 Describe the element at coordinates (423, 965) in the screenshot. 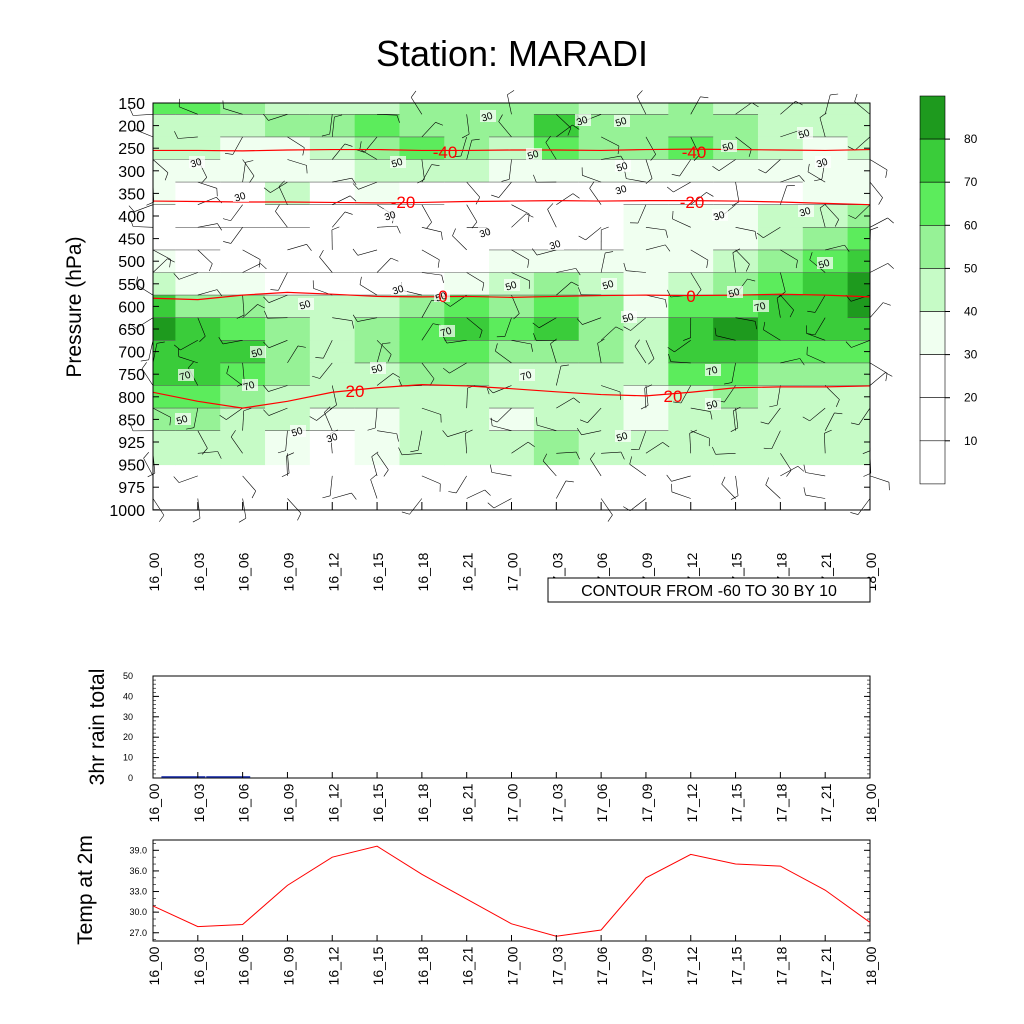

I see `temp-x-label: 16_18` at that location.